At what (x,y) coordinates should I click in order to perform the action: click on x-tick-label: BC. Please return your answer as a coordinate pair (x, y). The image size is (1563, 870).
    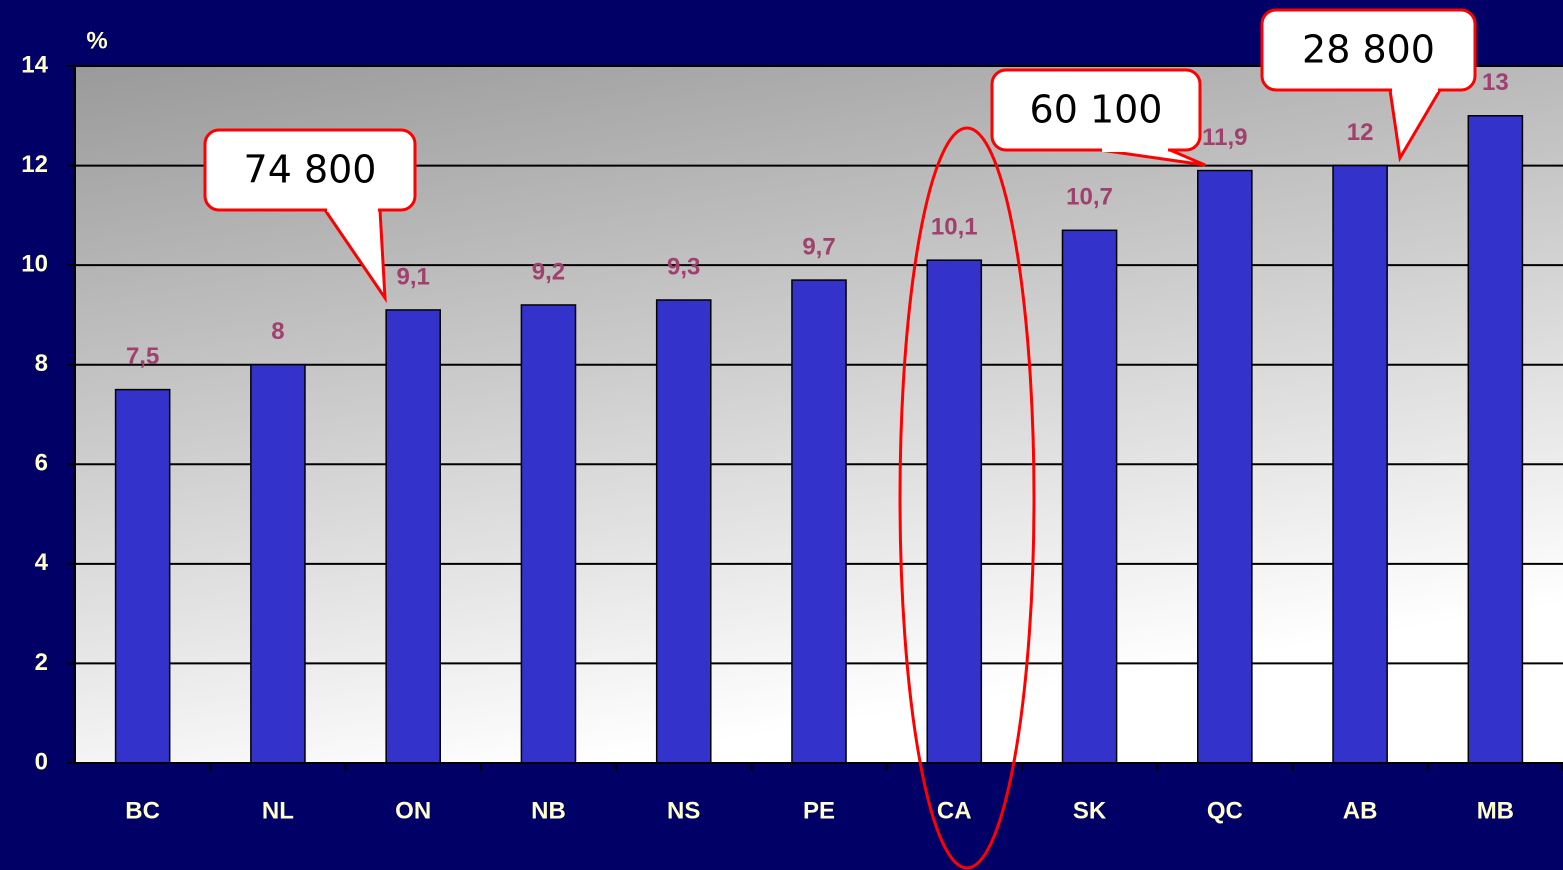
    Looking at the image, I should click on (142, 810).